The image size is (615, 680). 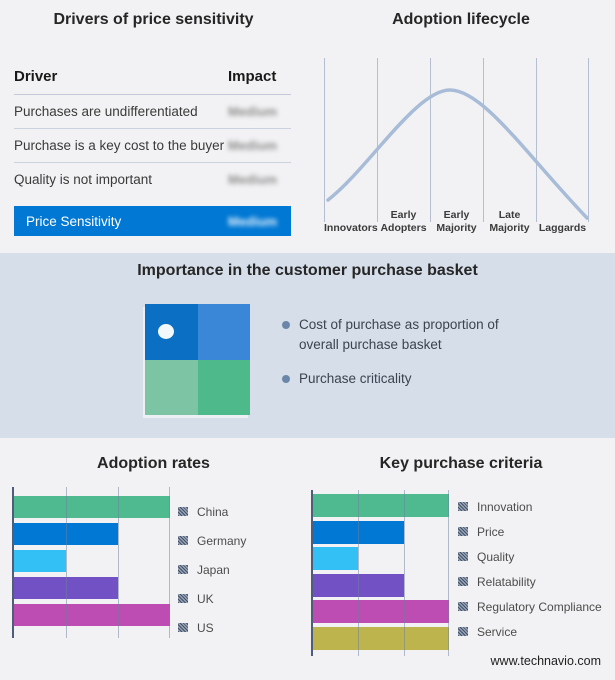 I want to click on table-row: Quality is not important Medium, so click(x=152, y=179).